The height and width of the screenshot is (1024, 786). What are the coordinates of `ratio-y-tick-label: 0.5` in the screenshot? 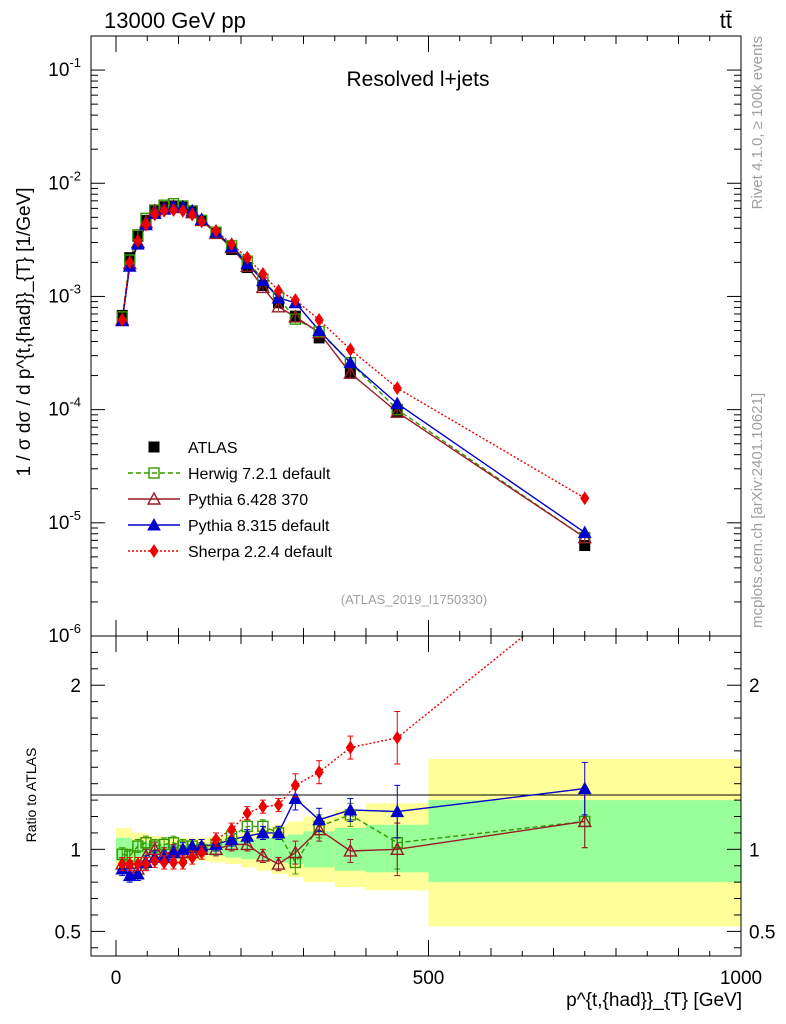 It's located at (68, 932).